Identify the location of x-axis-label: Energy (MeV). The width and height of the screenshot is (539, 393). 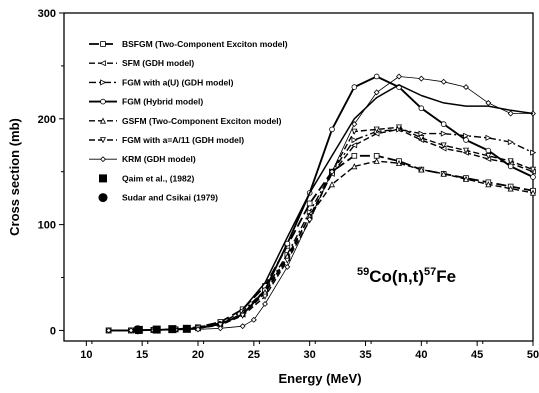
(319, 378).